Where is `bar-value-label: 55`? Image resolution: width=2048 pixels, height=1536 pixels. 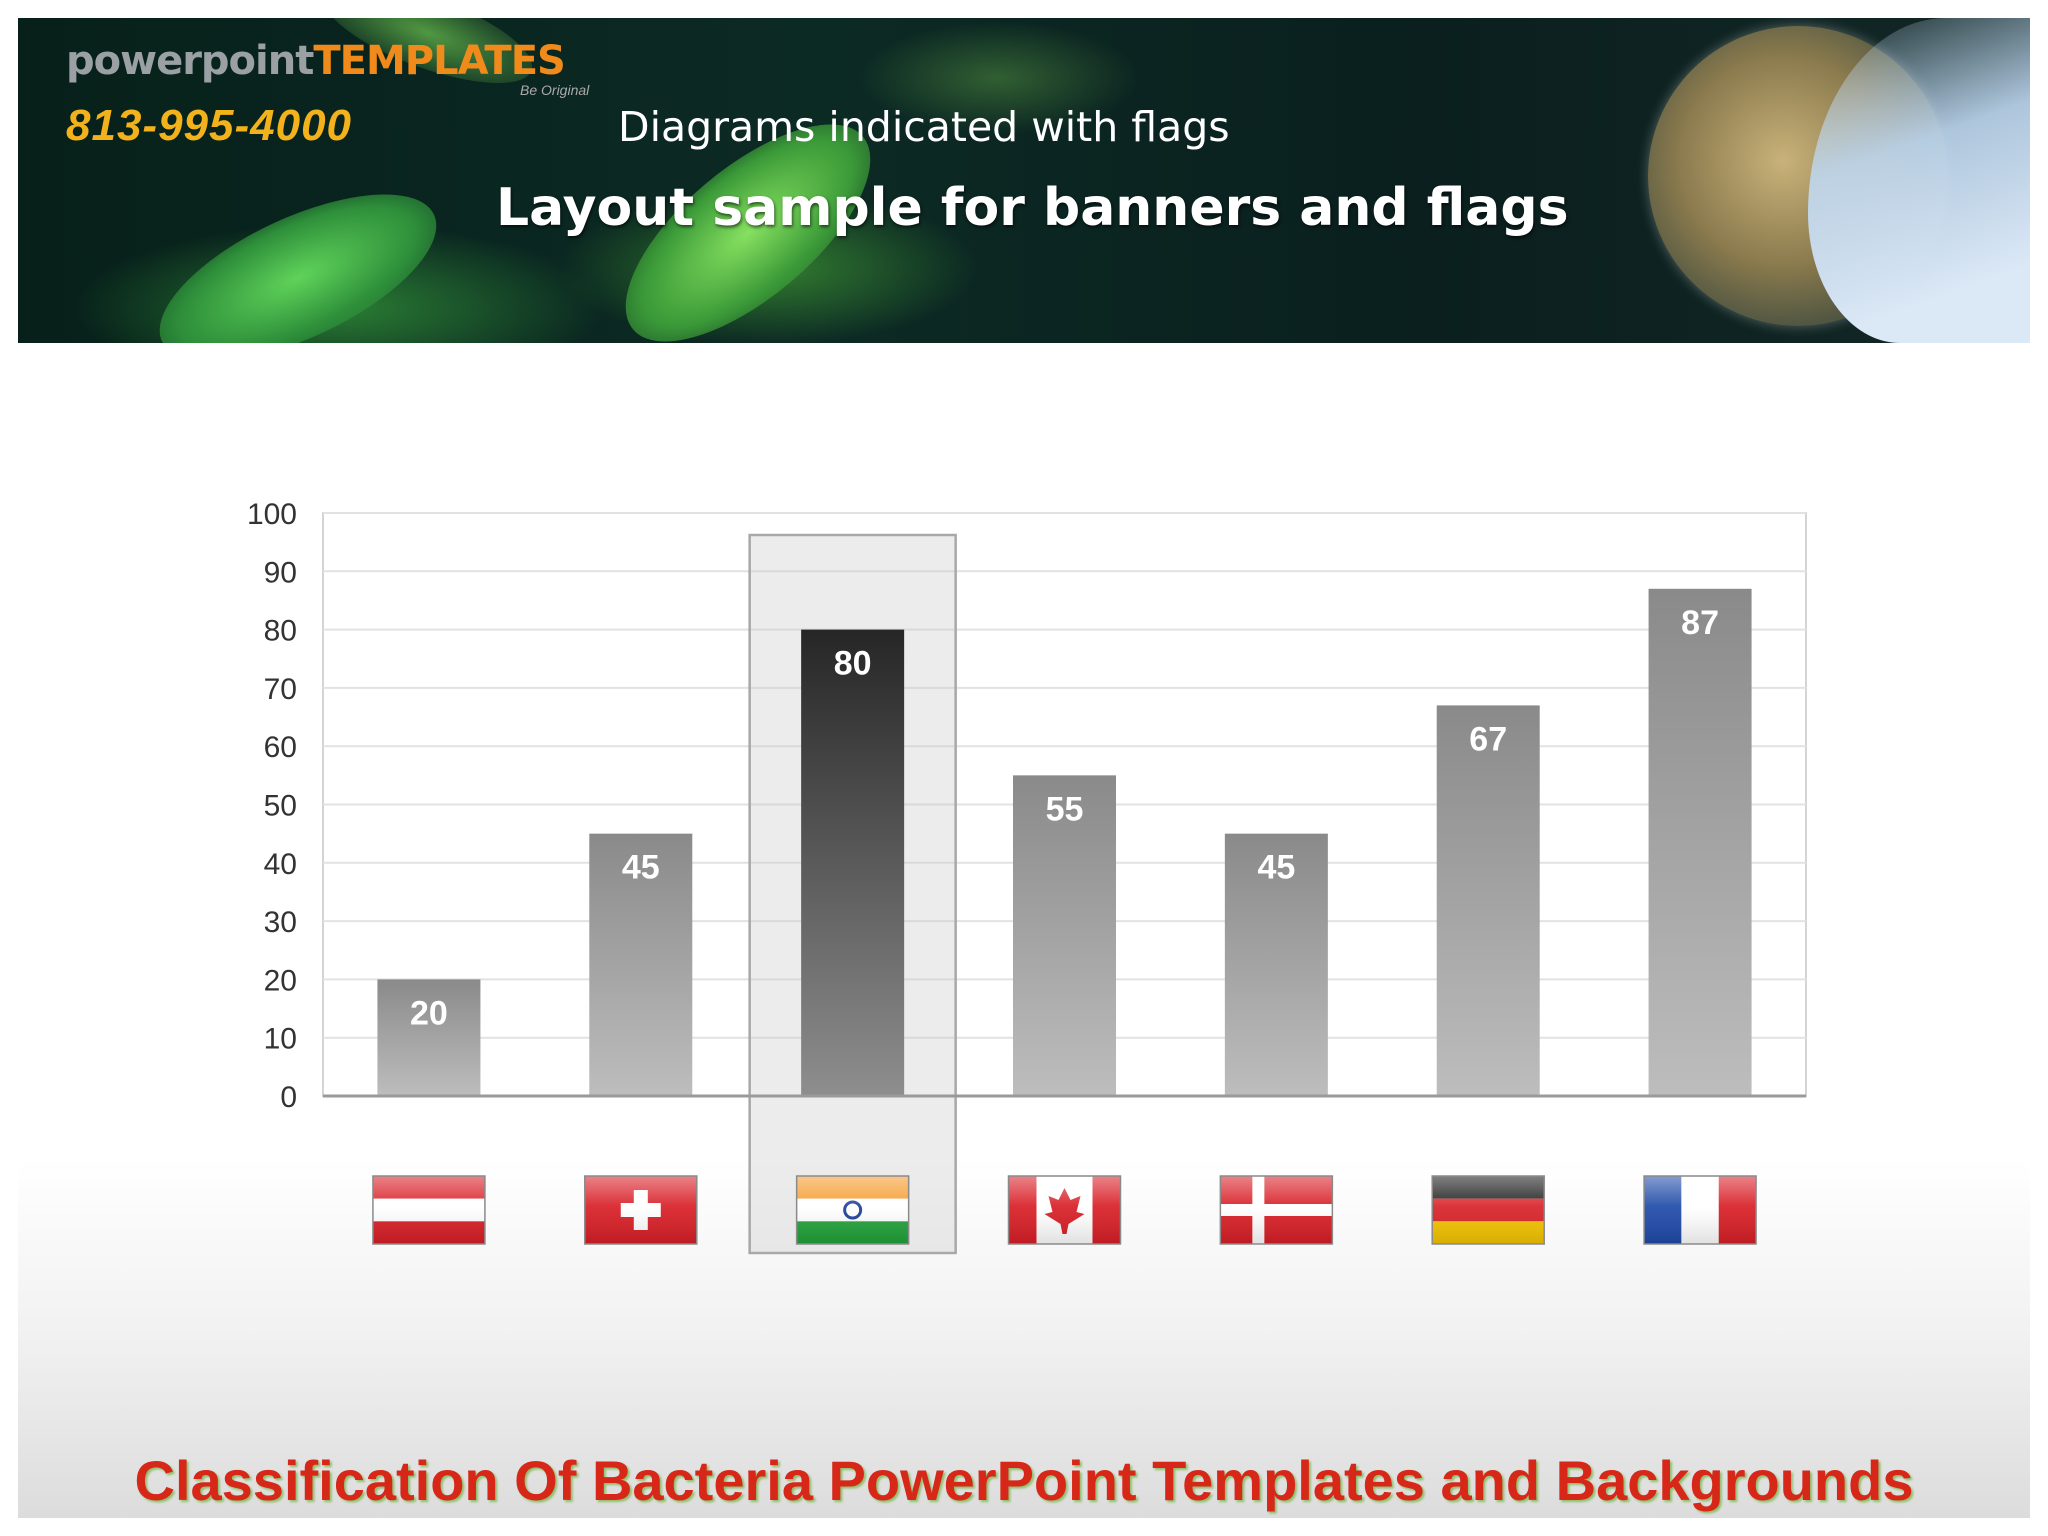
bar-value-label: 55 is located at coordinates (1065, 809).